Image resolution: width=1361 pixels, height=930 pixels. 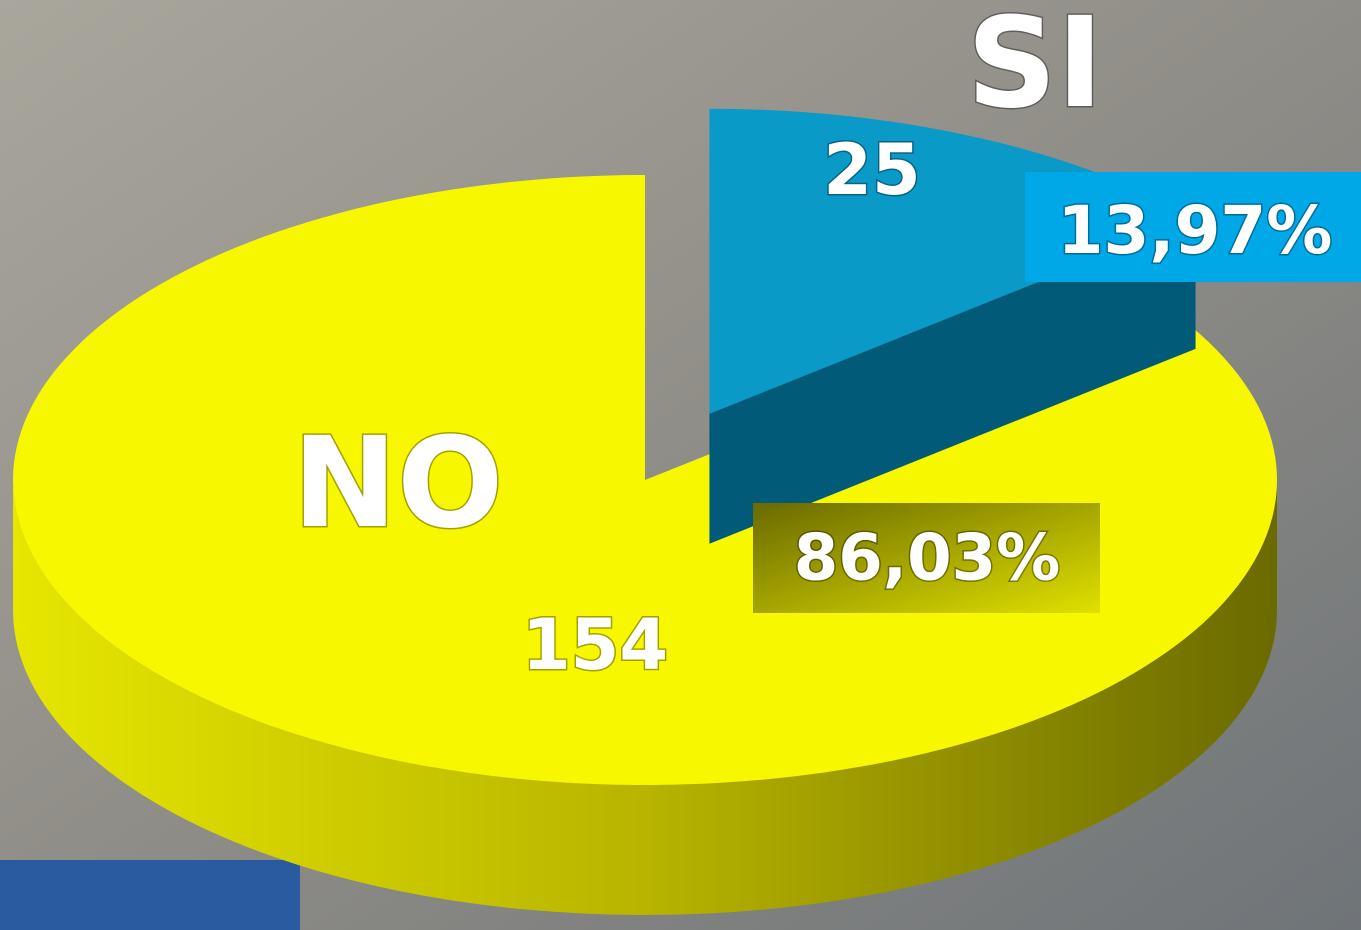 I want to click on percent-label: 13,97%, so click(x=1195, y=230).